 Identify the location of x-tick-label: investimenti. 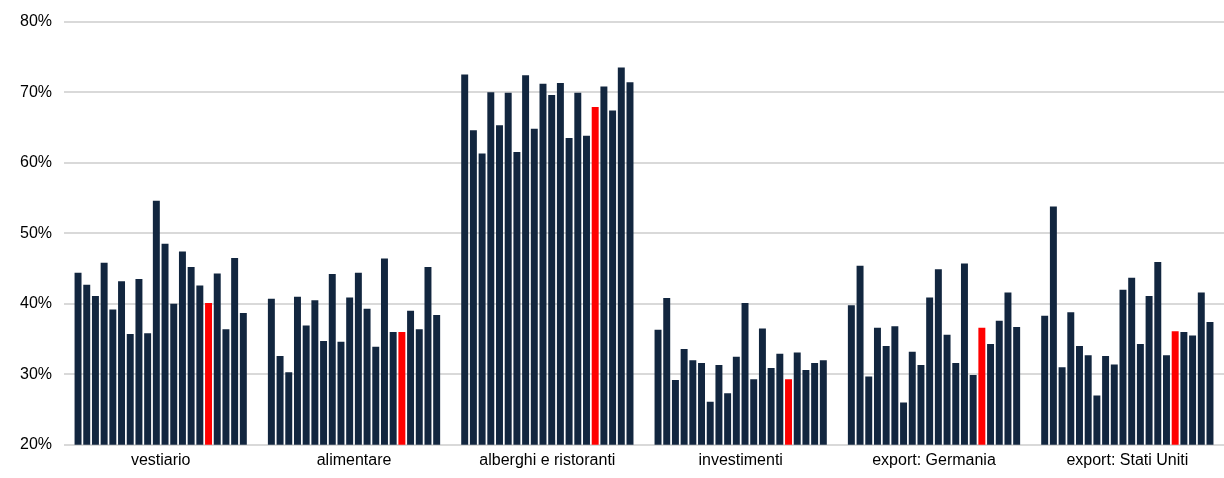
(740, 459).